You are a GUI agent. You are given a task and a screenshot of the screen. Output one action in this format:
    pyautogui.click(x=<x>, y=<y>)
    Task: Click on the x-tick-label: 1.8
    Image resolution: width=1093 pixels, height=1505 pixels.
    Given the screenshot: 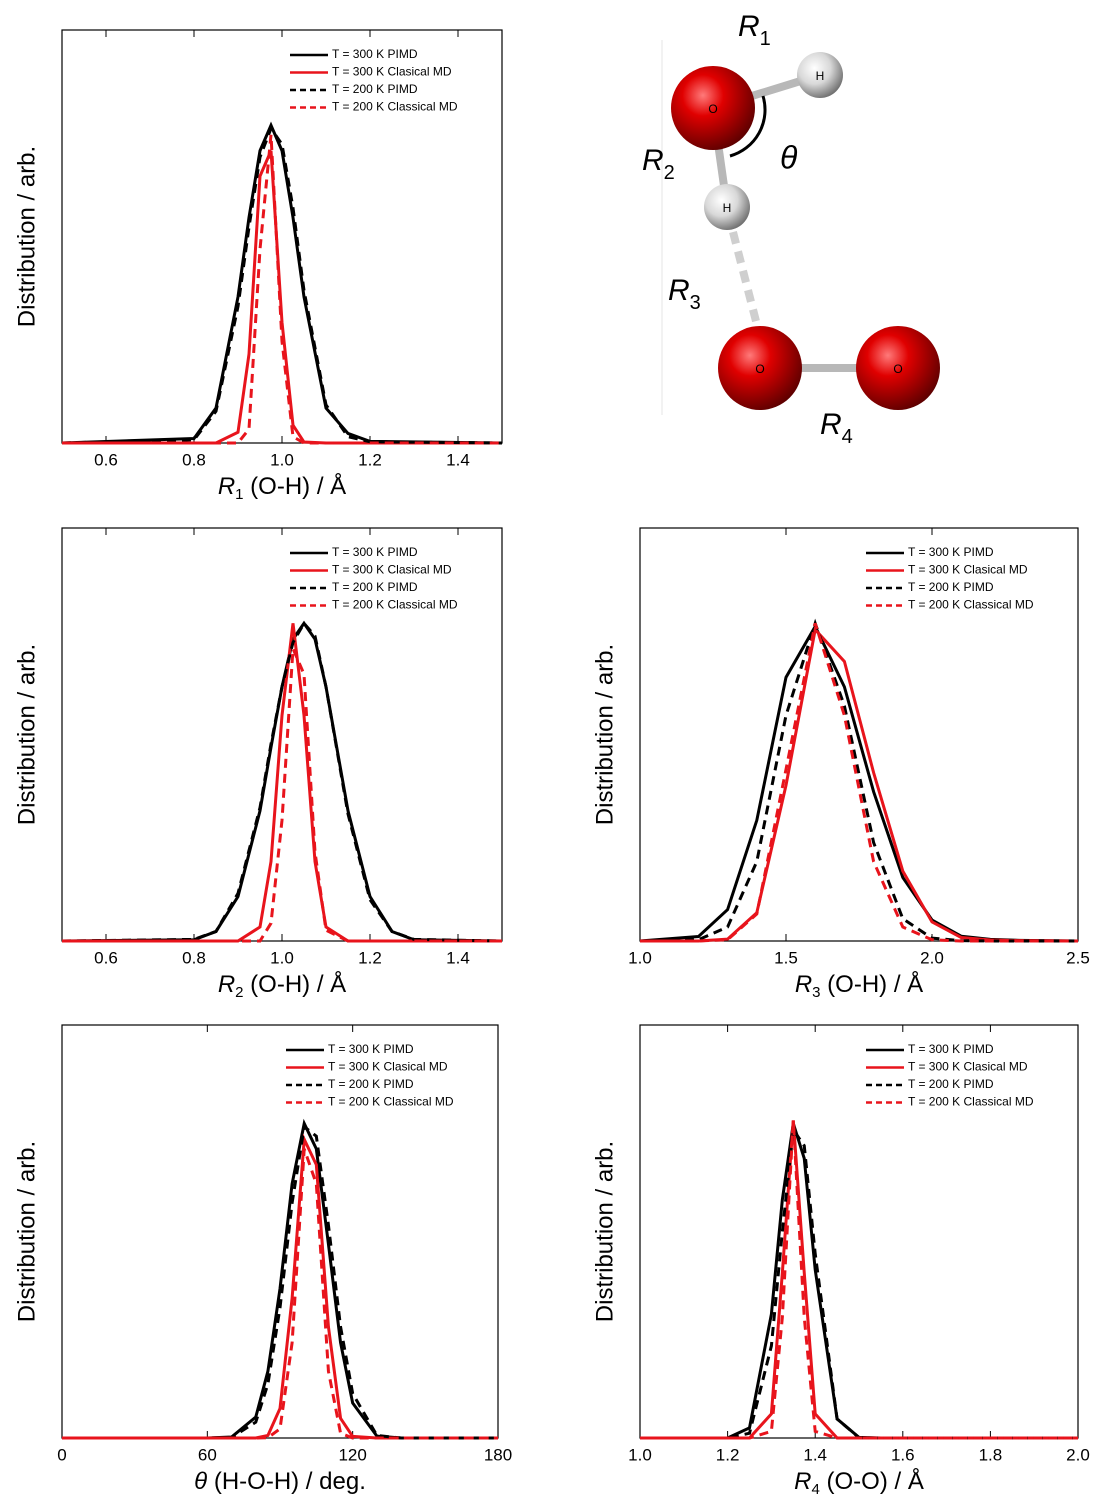 What is the action you would take?
    pyautogui.click(x=991, y=1454)
    